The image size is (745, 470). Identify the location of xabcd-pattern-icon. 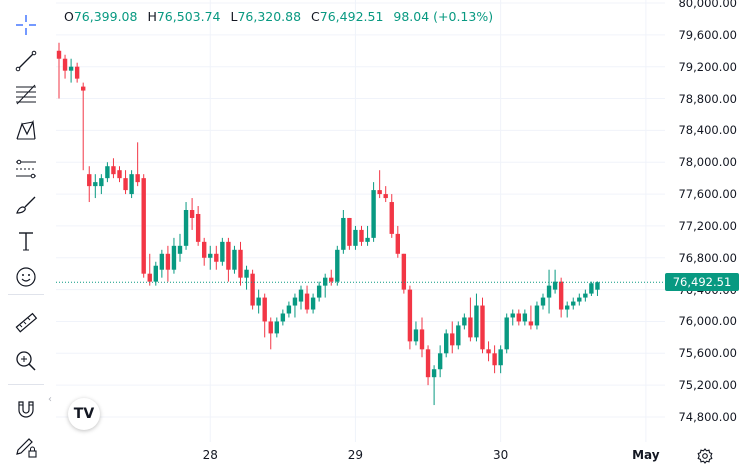
(26, 129).